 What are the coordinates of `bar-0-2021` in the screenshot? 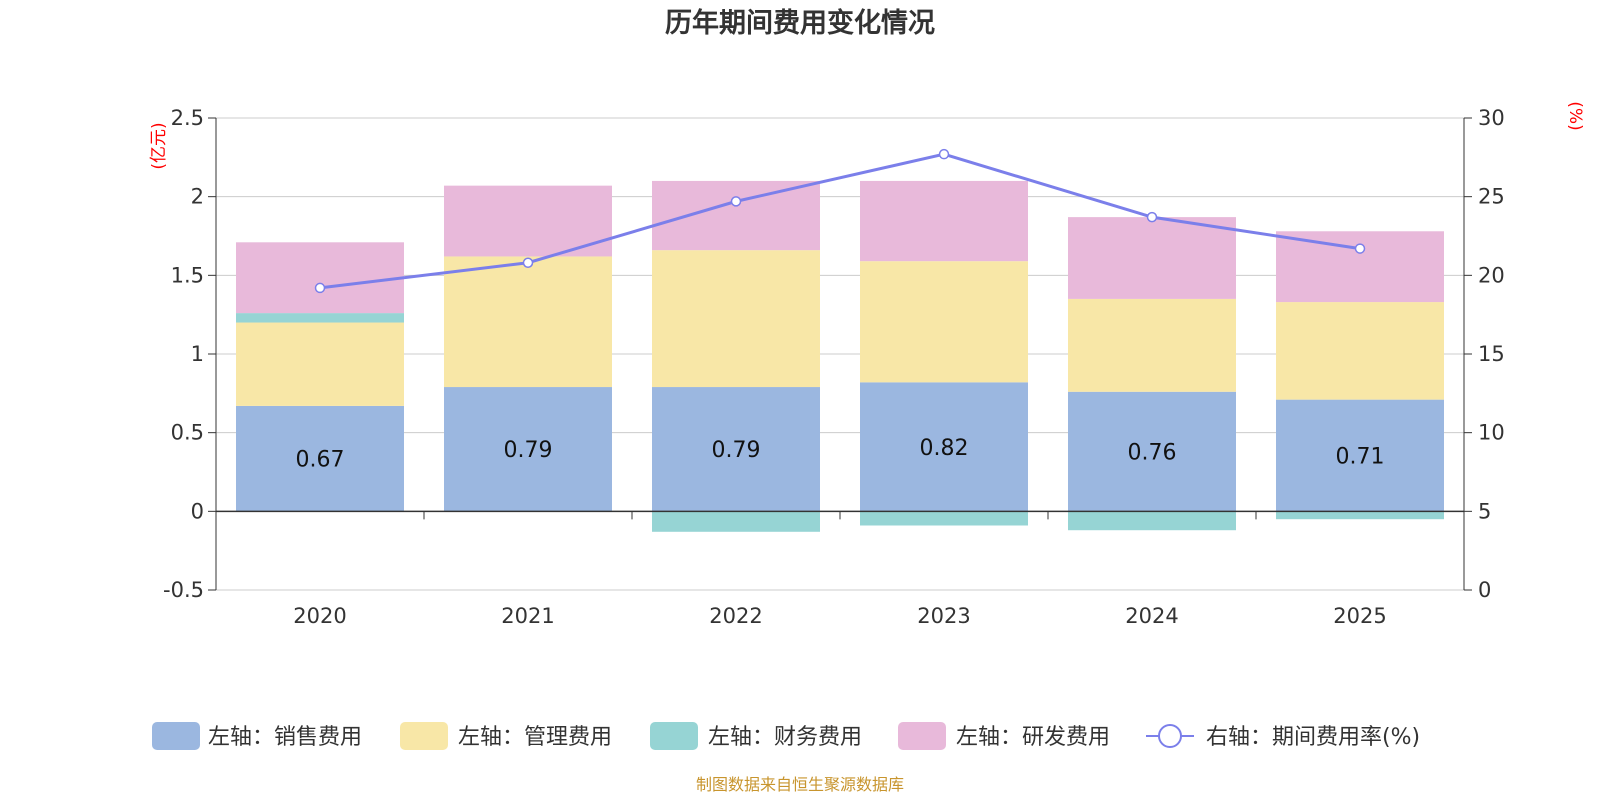 It's located at (528, 449).